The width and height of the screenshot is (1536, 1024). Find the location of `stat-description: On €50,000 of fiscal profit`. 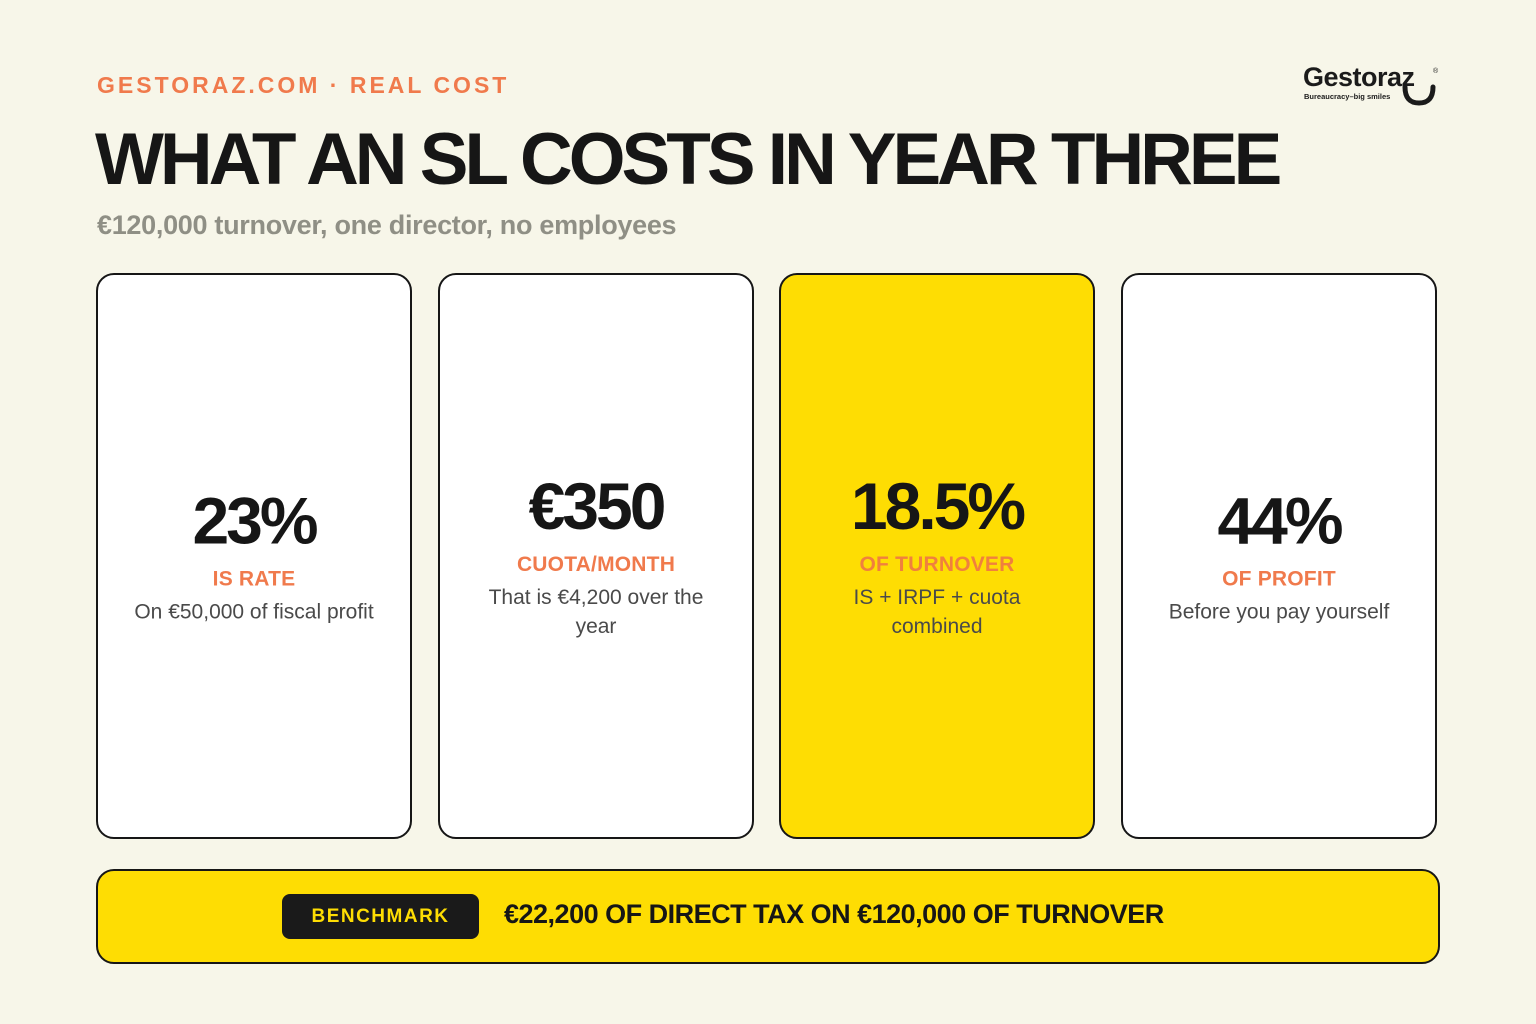

stat-description: On €50,000 of fiscal profit is located at coordinates (254, 612).